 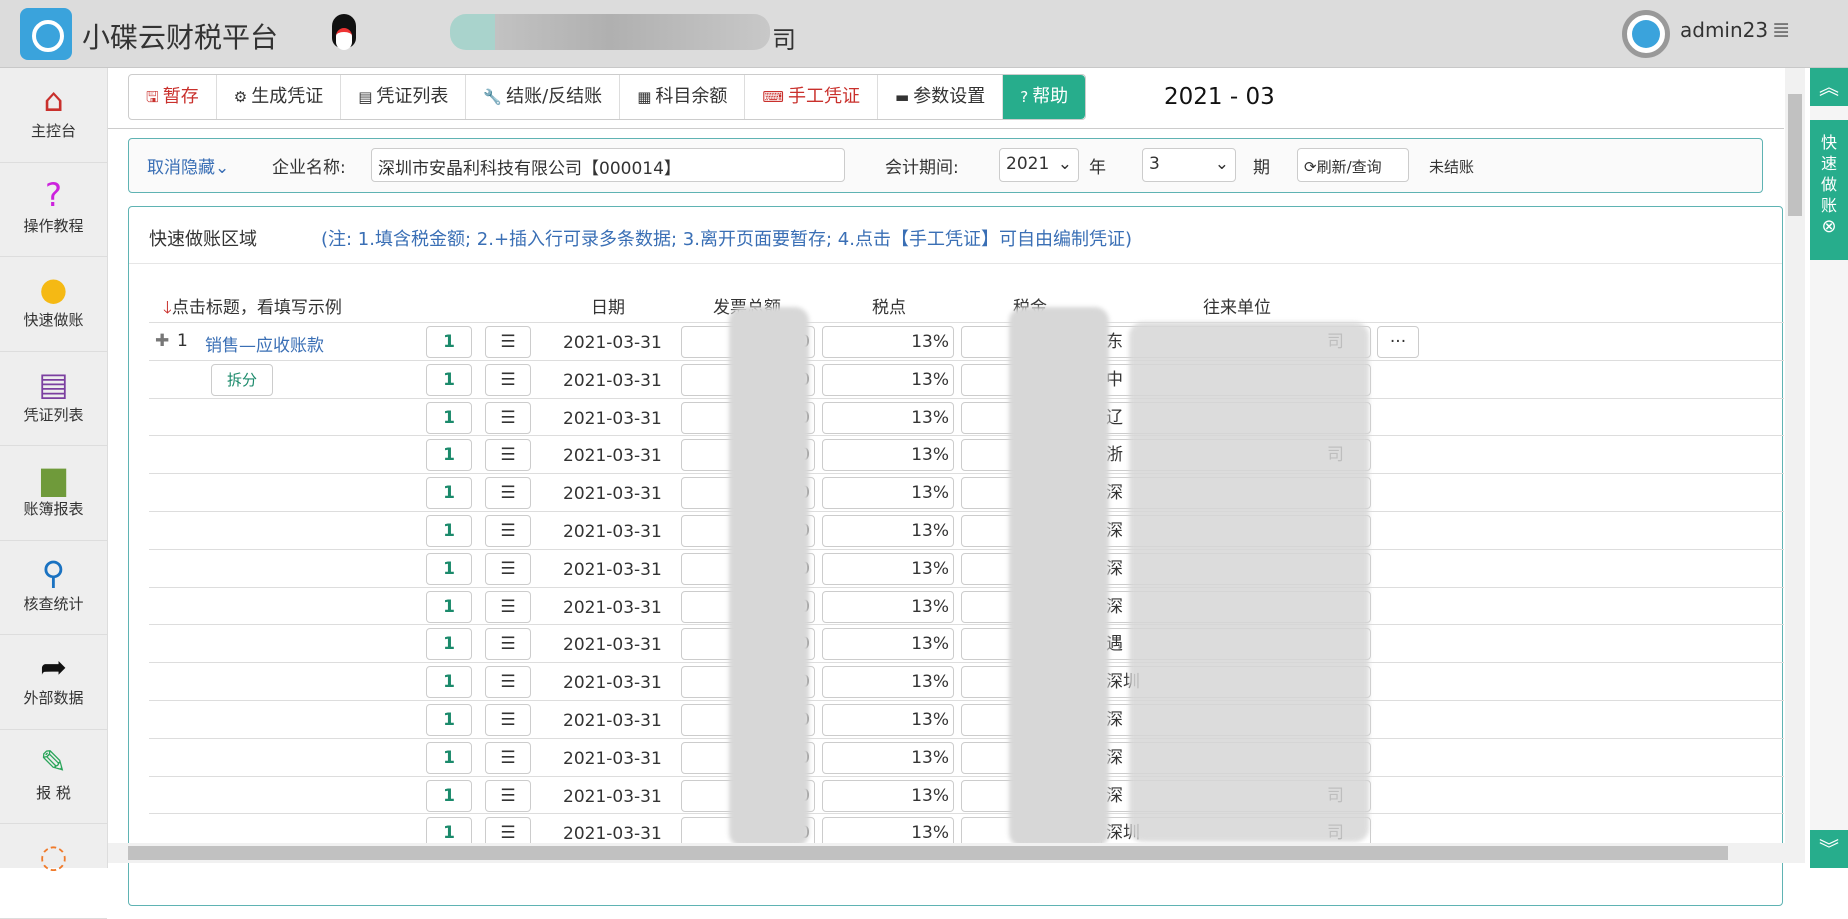 What do you see at coordinates (608, 308) in the screenshot?
I see `col-date: 日期` at bounding box center [608, 308].